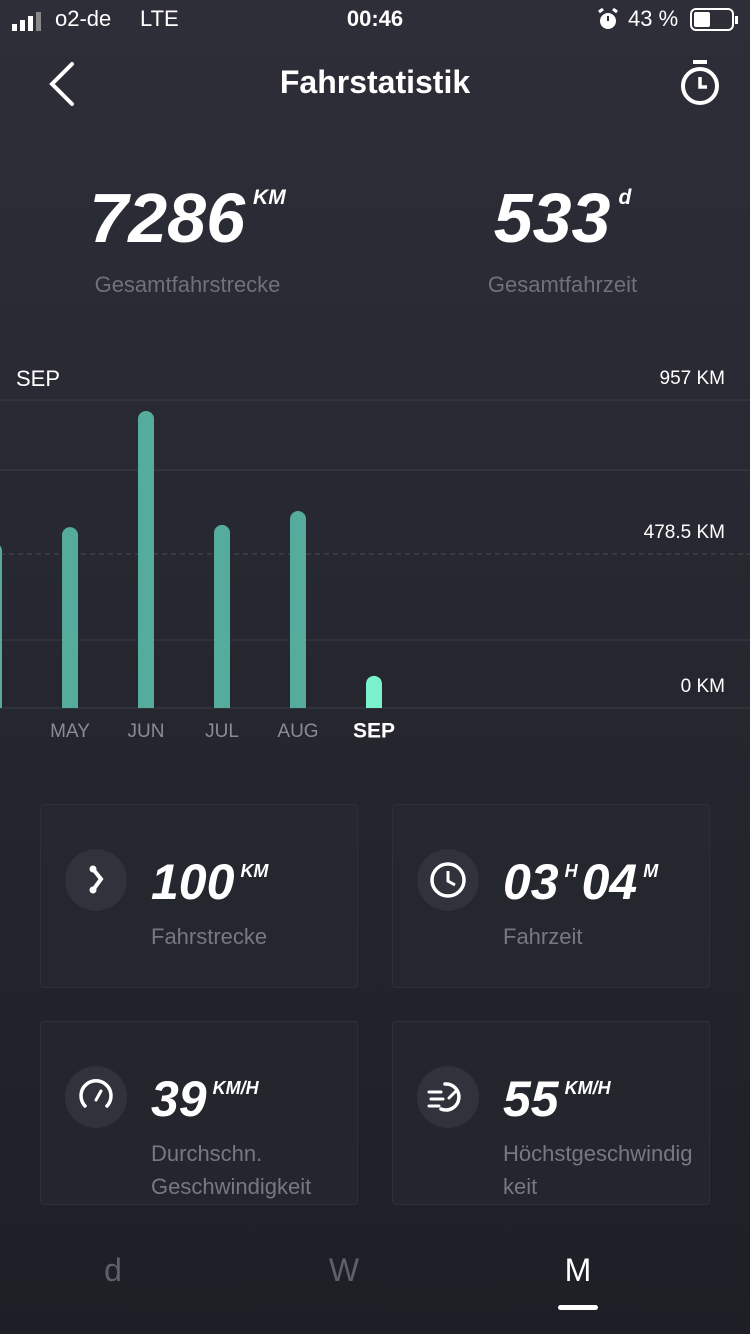 This screenshot has width=750, height=1334. What do you see at coordinates (703, 686) in the screenshot?
I see `y-tick-label: 0 KM` at bounding box center [703, 686].